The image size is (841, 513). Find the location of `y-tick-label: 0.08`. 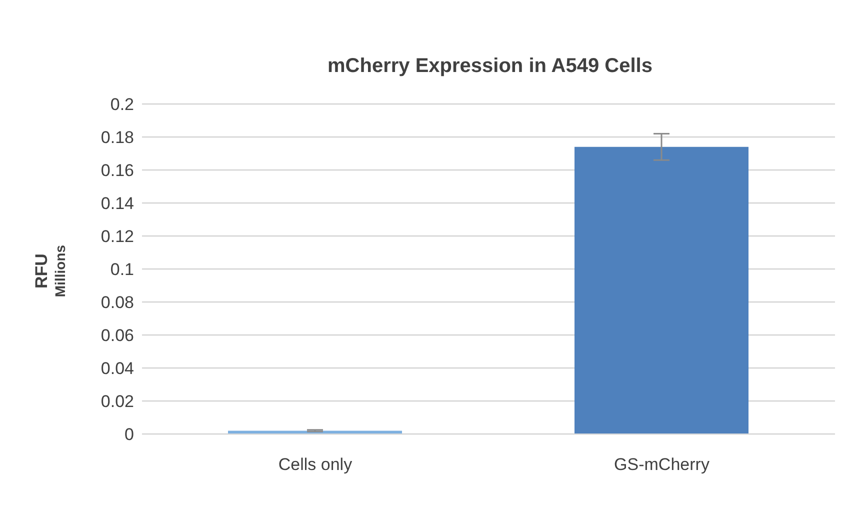

y-tick-label: 0.08 is located at coordinates (117, 302).